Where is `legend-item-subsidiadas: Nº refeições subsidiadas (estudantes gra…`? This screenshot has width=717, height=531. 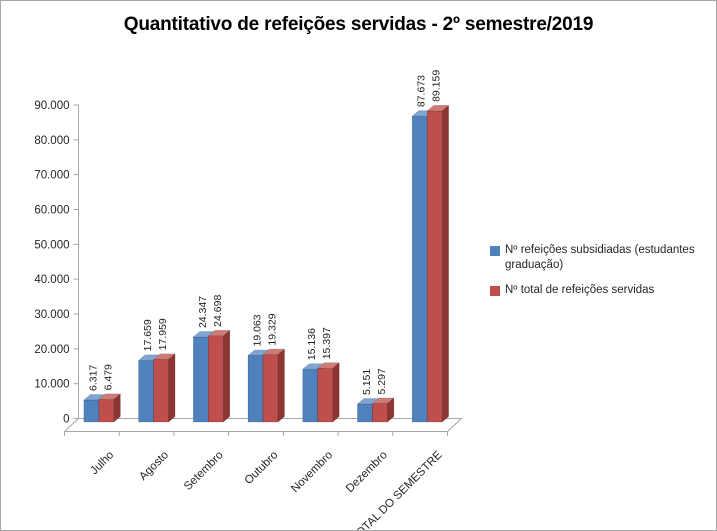
legend-item-subsidiadas: Nº refeições subsidiadas (estudantes gra… is located at coordinates (603, 258).